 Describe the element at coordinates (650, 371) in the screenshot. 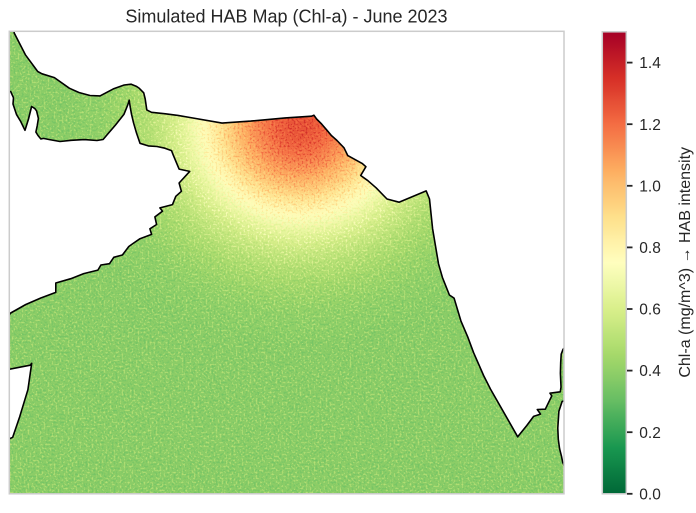

I see `svg-text: 0.4` at that location.